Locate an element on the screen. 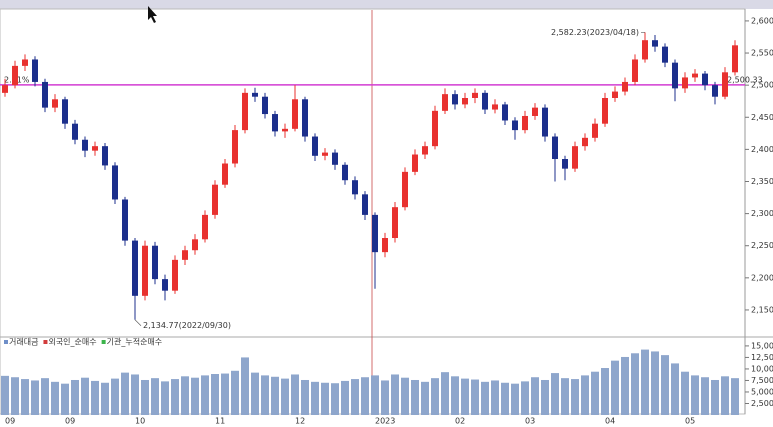 This screenshot has height=427, width=773. x-tick-label: 10 is located at coordinates (140, 421).